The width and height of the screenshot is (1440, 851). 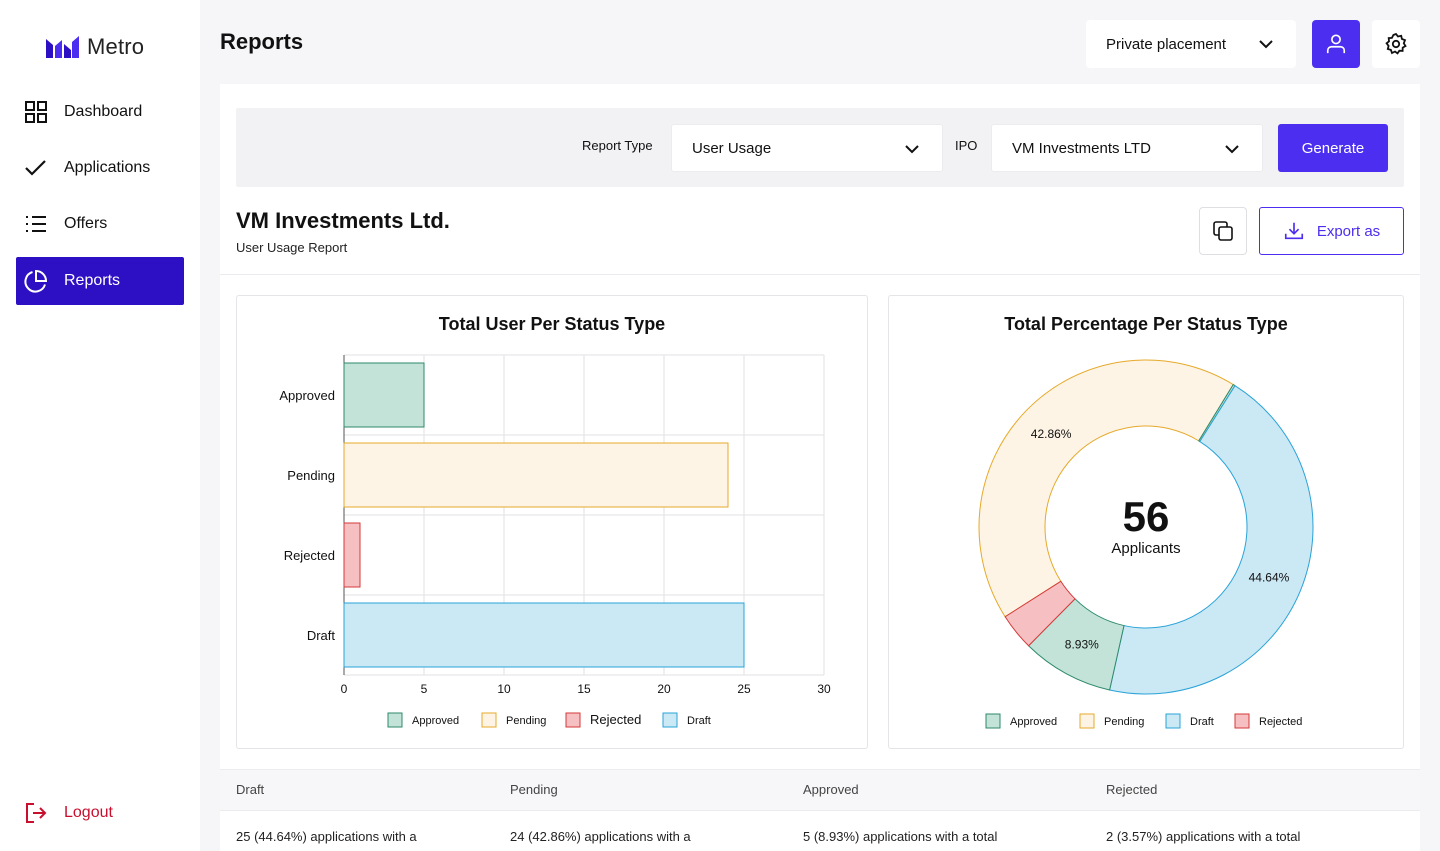 What do you see at coordinates (831, 789) in the screenshot?
I see `summary-header-approved: Approved` at bounding box center [831, 789].